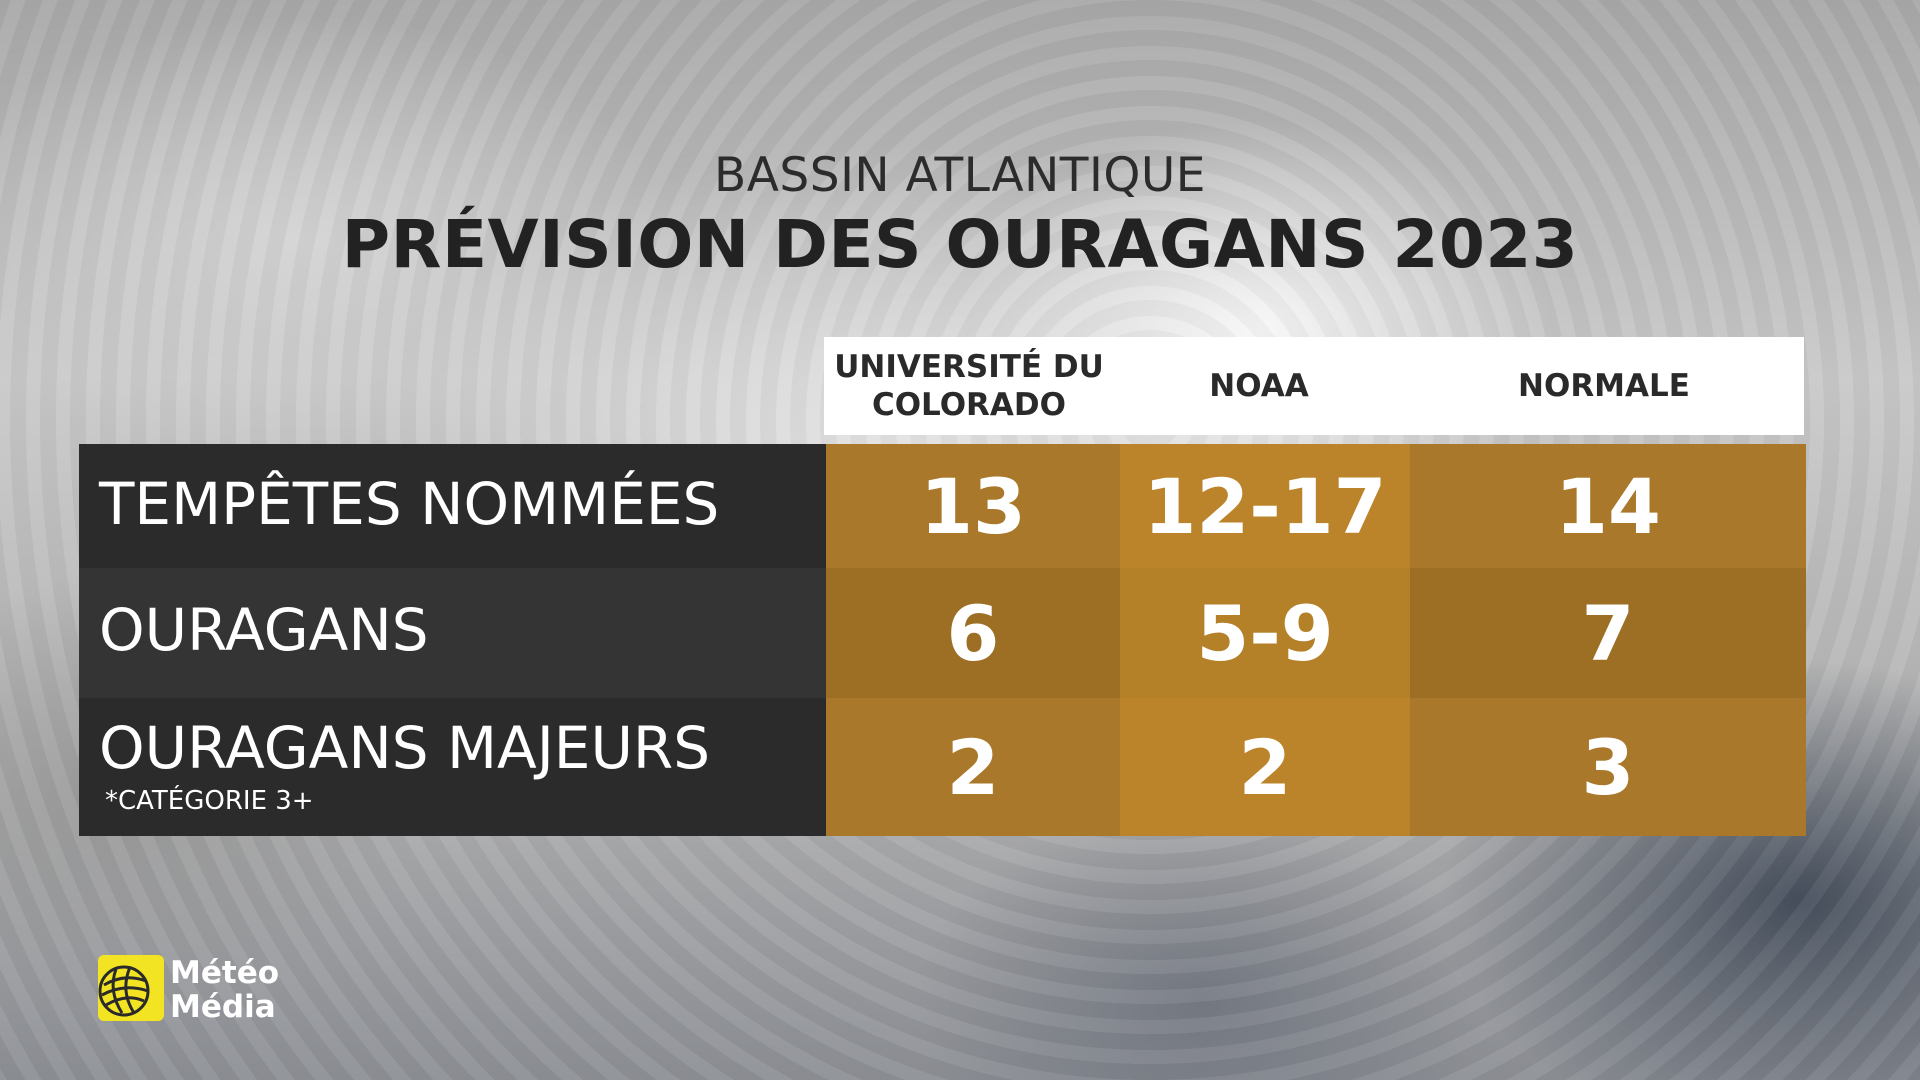 The height and width of the screenshot is (1080, 1920). I want to click on row-label-ouragans-majeurs: OURAGANS MAJEURS, so click(405, 748).